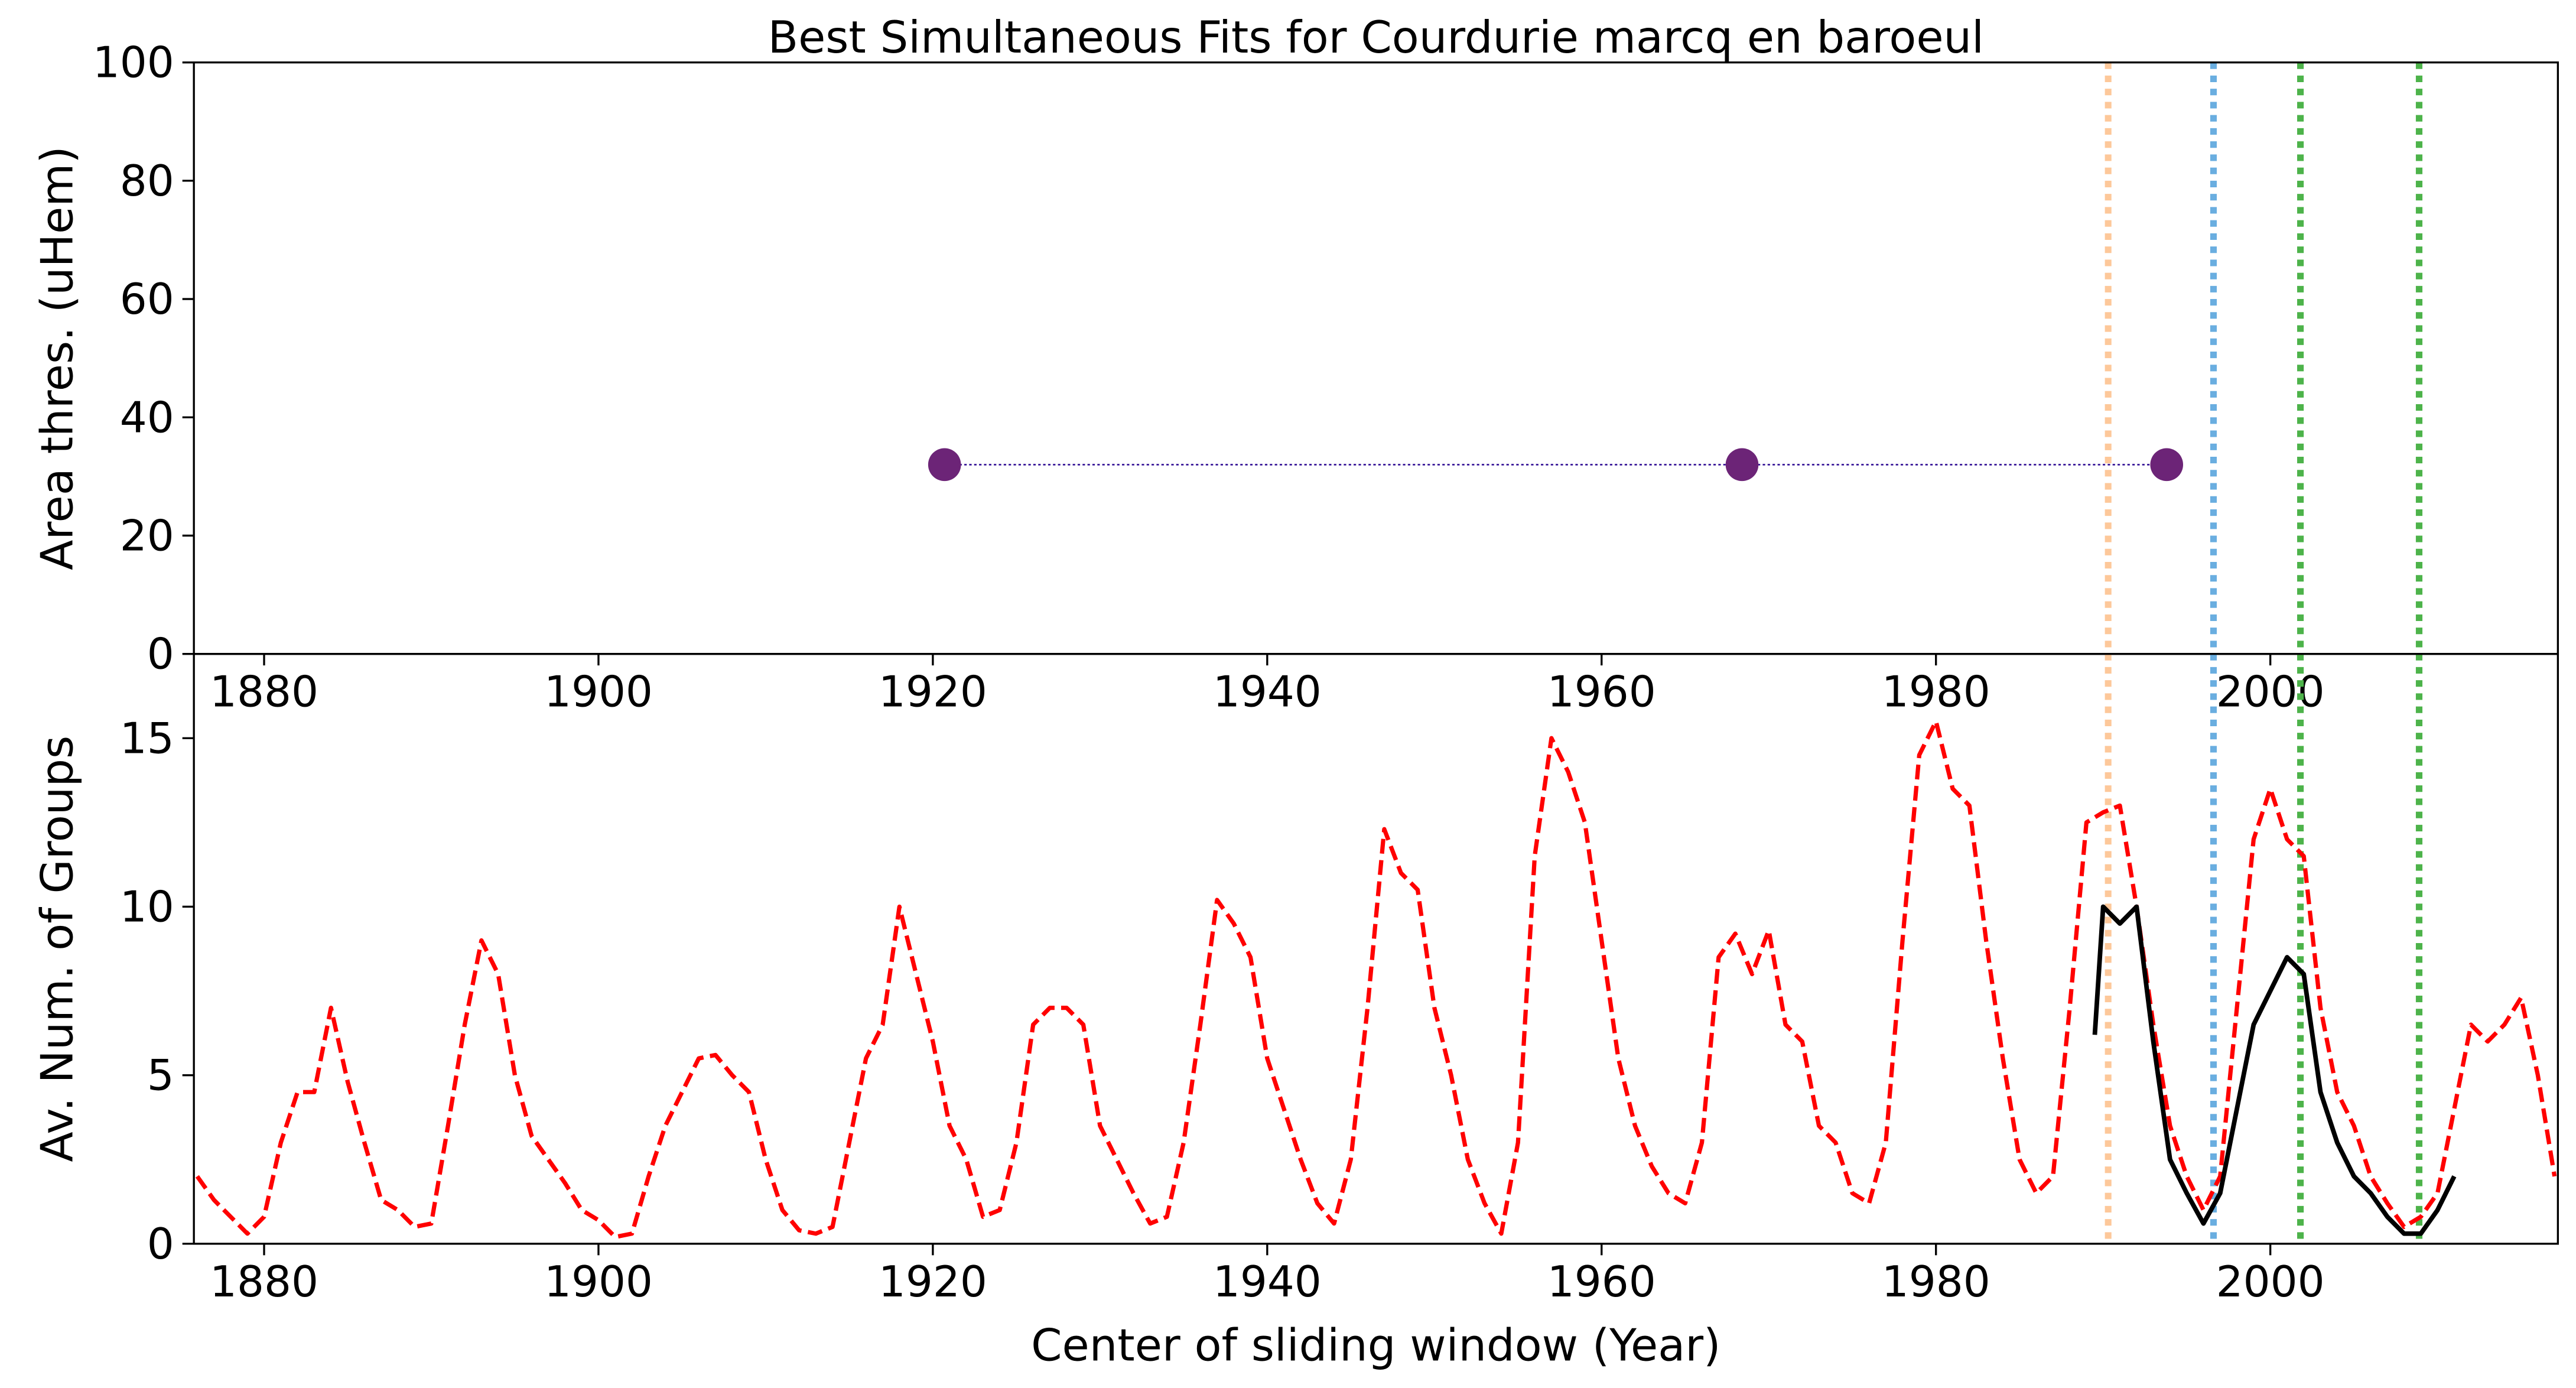 This screenshot has height=1388, width=2576. What do you see at coordinates (2275, 1070) in the screenshot?
I see `series-line` at bounding box center [2275, 1070].